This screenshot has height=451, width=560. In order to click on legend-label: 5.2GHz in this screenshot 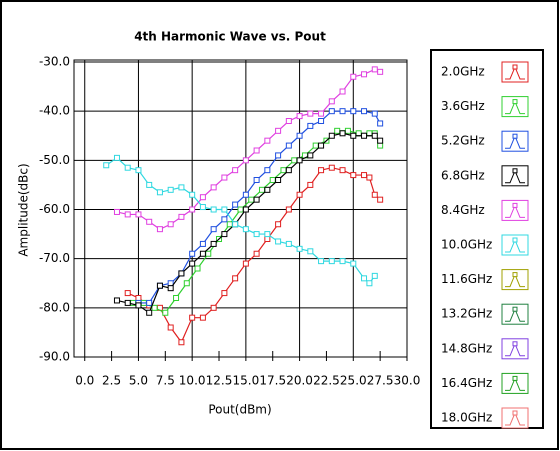, I will do `click(463, 141)`.